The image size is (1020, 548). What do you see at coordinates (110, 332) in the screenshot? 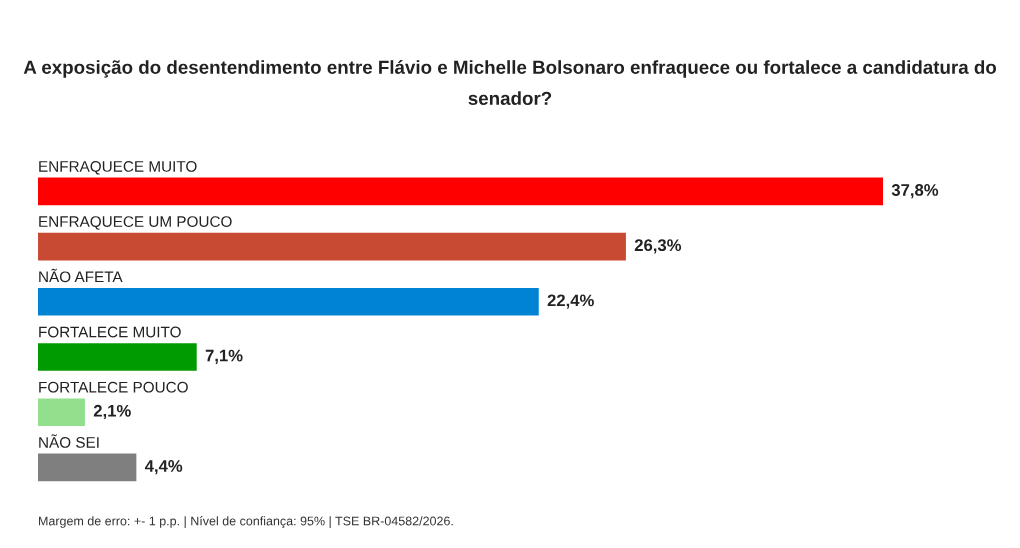
I see `y-tick-label: FORTALECE MUITO` at bounding box center [110, 332].